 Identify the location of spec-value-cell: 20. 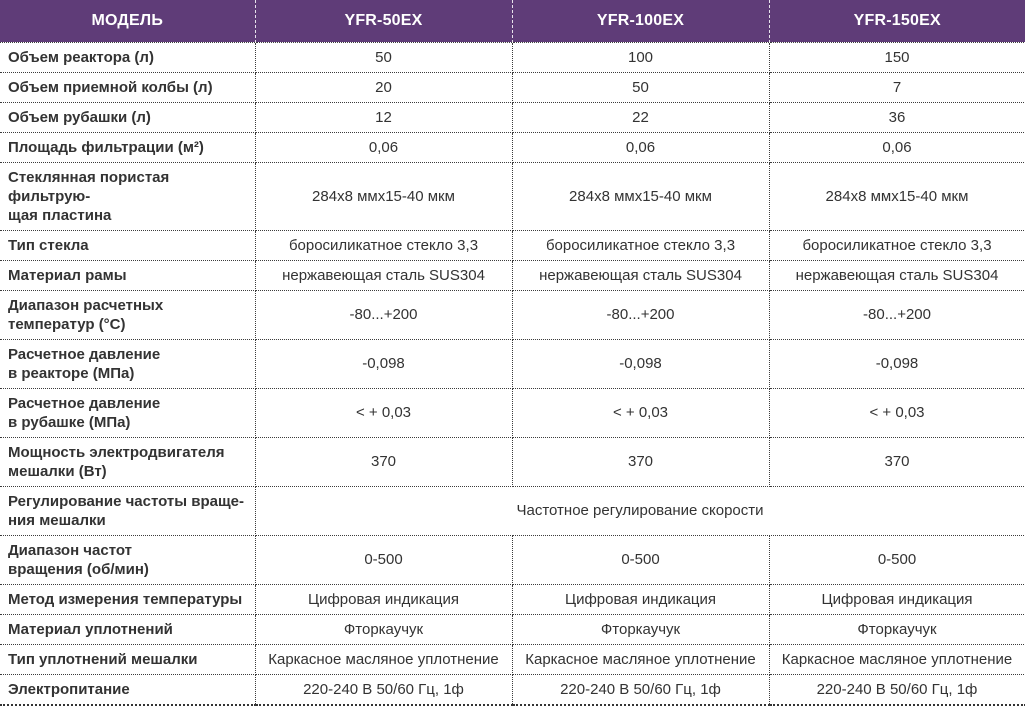
(384, 87).